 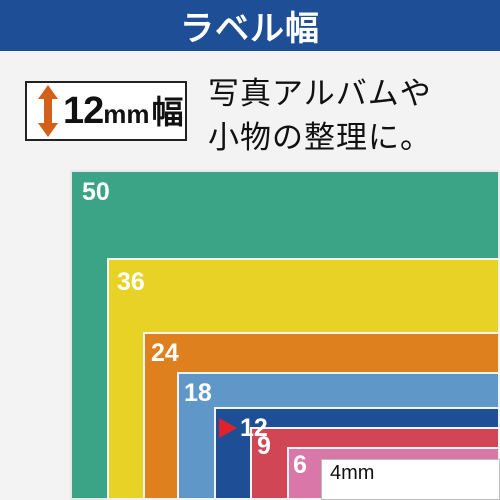 I want to click on header-title: ラベル幅, so click(x=250, y=29).